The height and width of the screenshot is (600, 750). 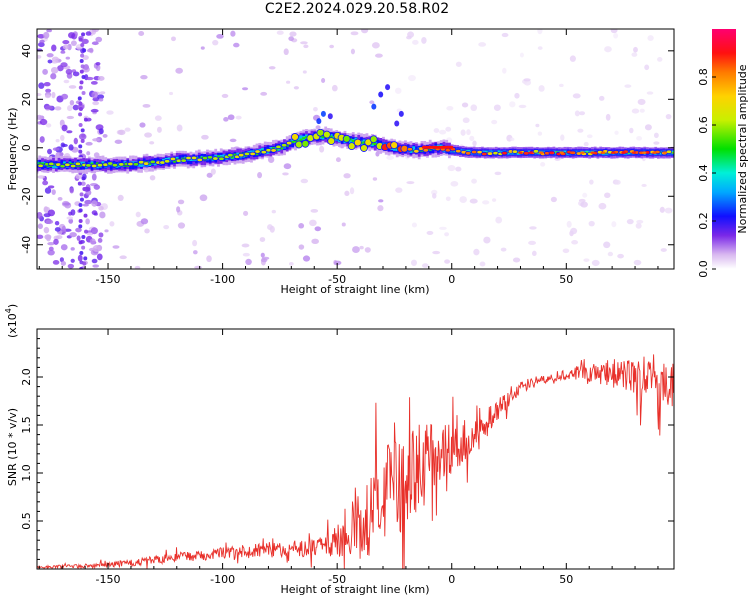 What do you see at coordinates (337, 279) in the screenshot?
I see `top-x-tick-label: -50` at bounding box center [337, 279].